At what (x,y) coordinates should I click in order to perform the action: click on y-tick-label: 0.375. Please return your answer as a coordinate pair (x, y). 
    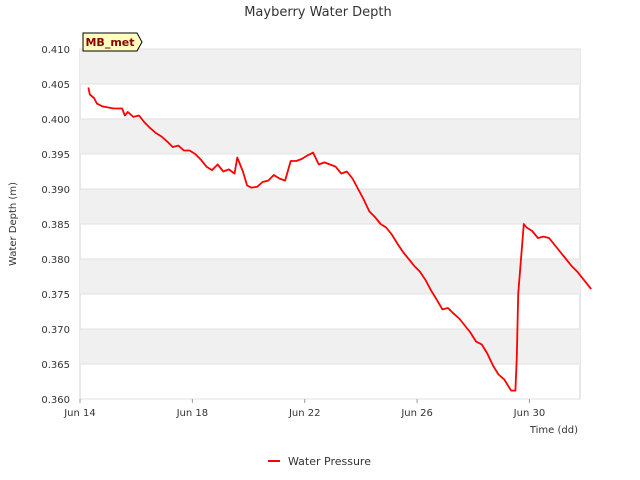
    Looking at the image, I should click on (55, 295).